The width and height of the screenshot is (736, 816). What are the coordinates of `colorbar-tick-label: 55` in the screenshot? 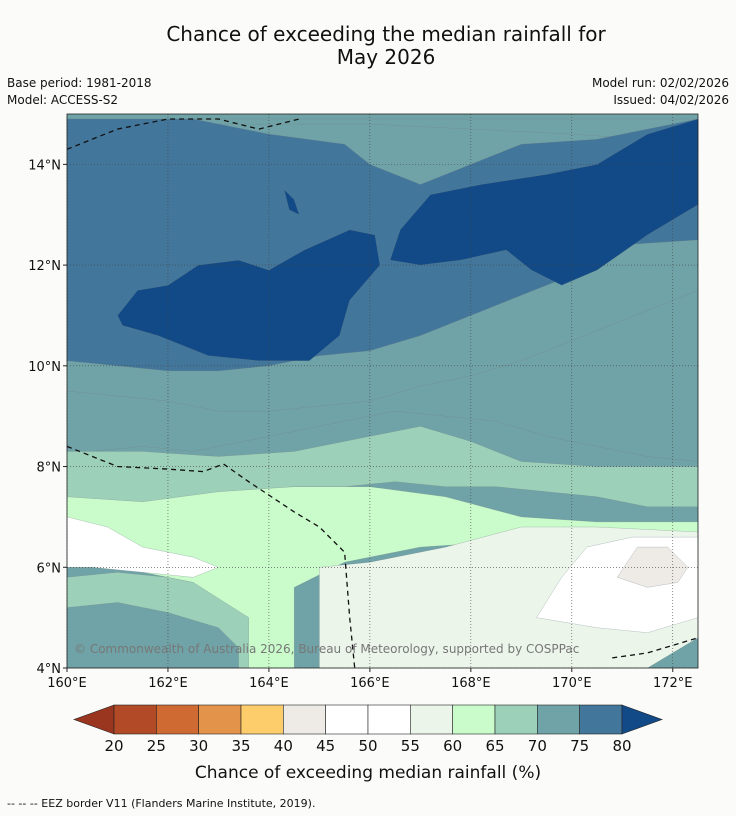 It's located at (410, 746).